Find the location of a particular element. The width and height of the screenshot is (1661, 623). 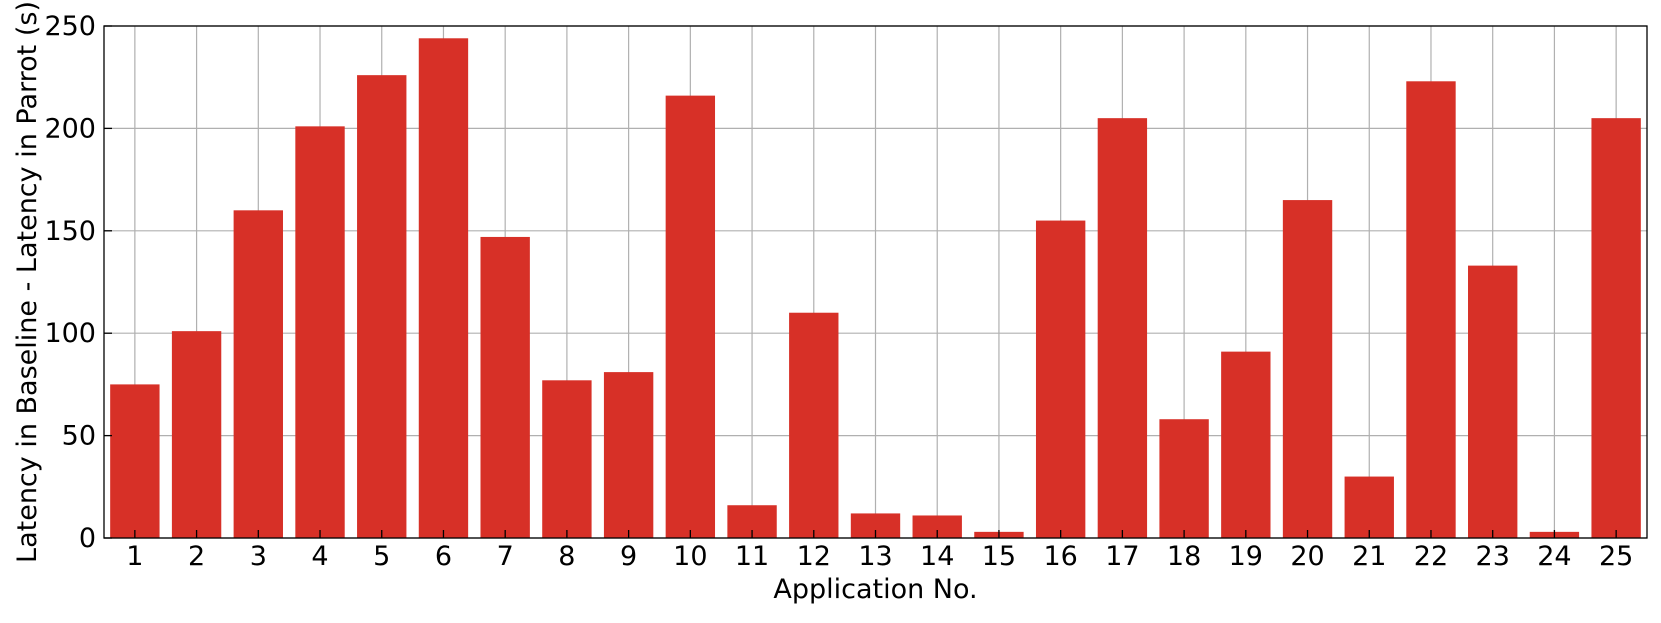

x-tick-label: 10 is located at coordinates (690, 556).